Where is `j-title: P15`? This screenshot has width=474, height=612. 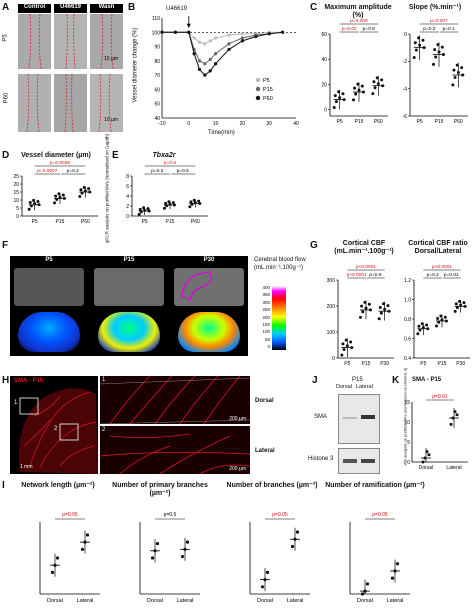 j-title: P15 is located at coordinates (357, 380).